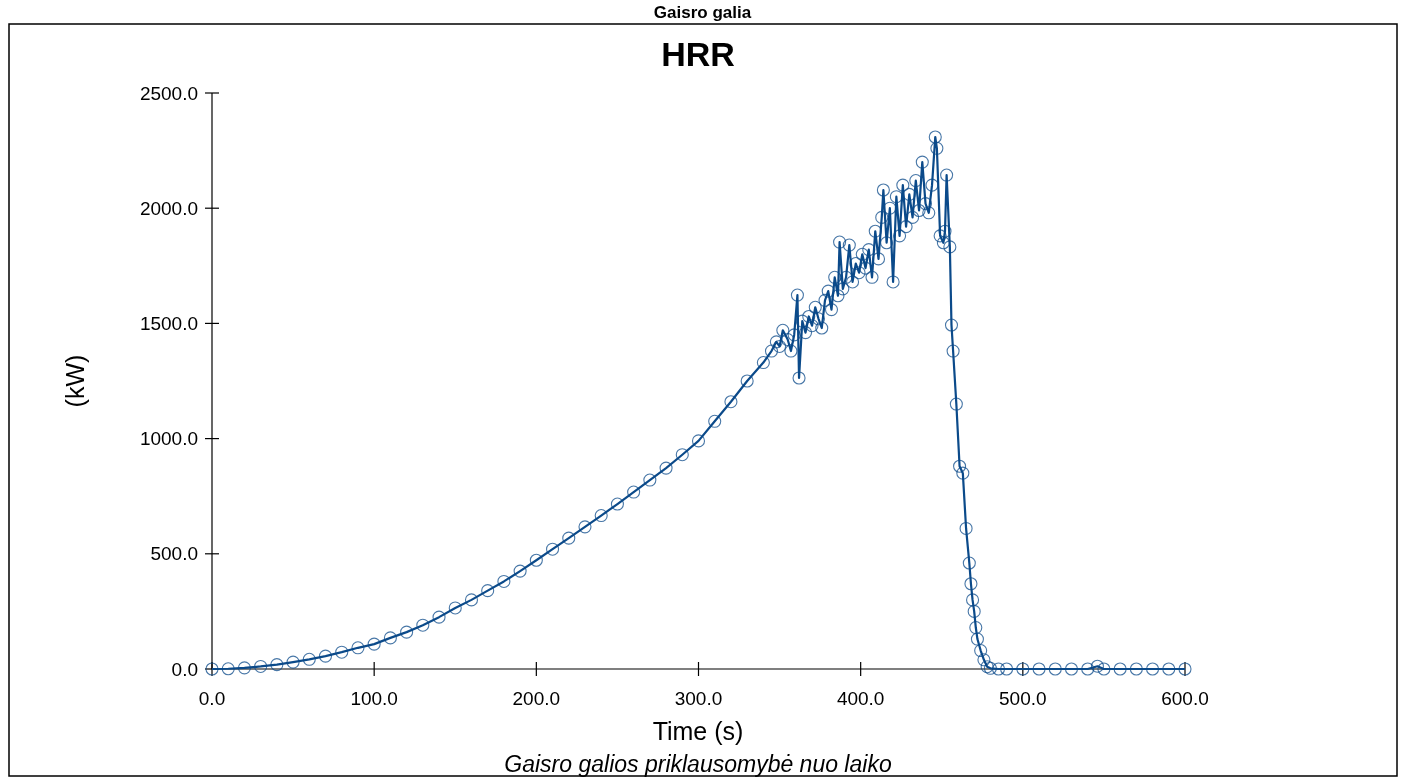 This screenshot has width=1405, height=782. Describe the element at coordinates (184, 669) in the screenshot. I see `y-tick-label: 0.0` at that location.